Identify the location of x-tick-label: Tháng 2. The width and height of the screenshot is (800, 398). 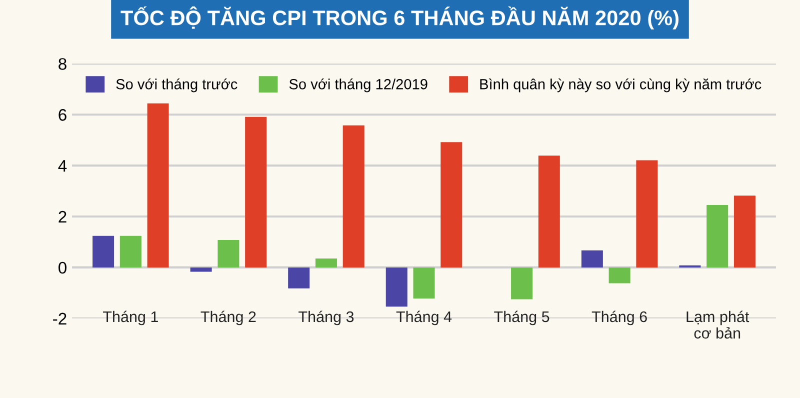
(228, 318).